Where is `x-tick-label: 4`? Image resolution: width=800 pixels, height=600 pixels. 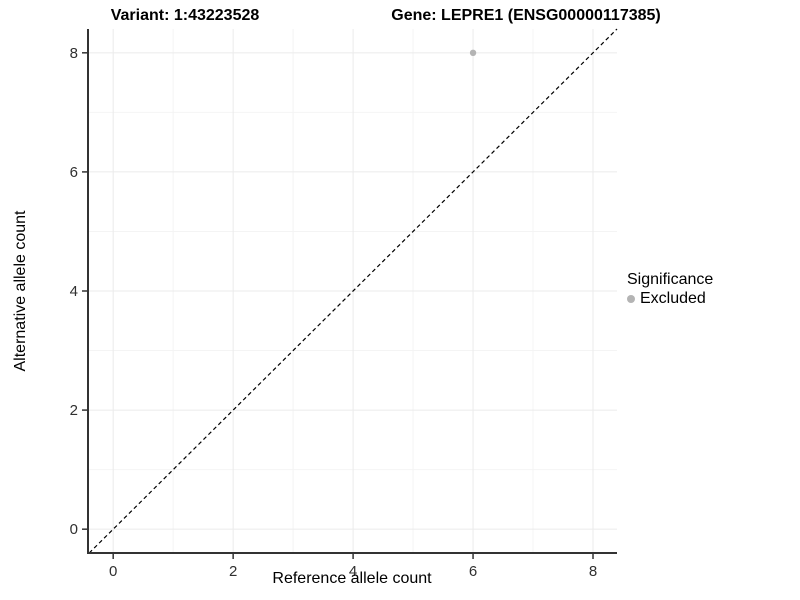 x-tick-label: 4 is located at coordinates (353, 571).